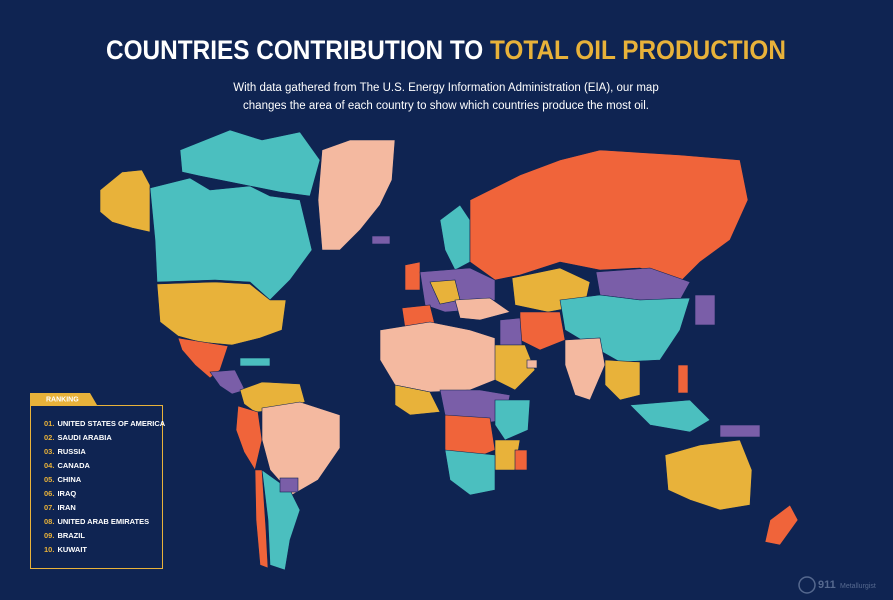  What do you see at coordinates (807, 585) in the screenshot?
I see `logo-icon` at bounding box center [807, 585].